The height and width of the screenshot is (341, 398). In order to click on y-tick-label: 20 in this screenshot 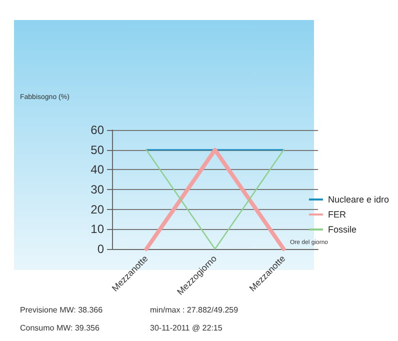, I will do `click(97, 209)`.